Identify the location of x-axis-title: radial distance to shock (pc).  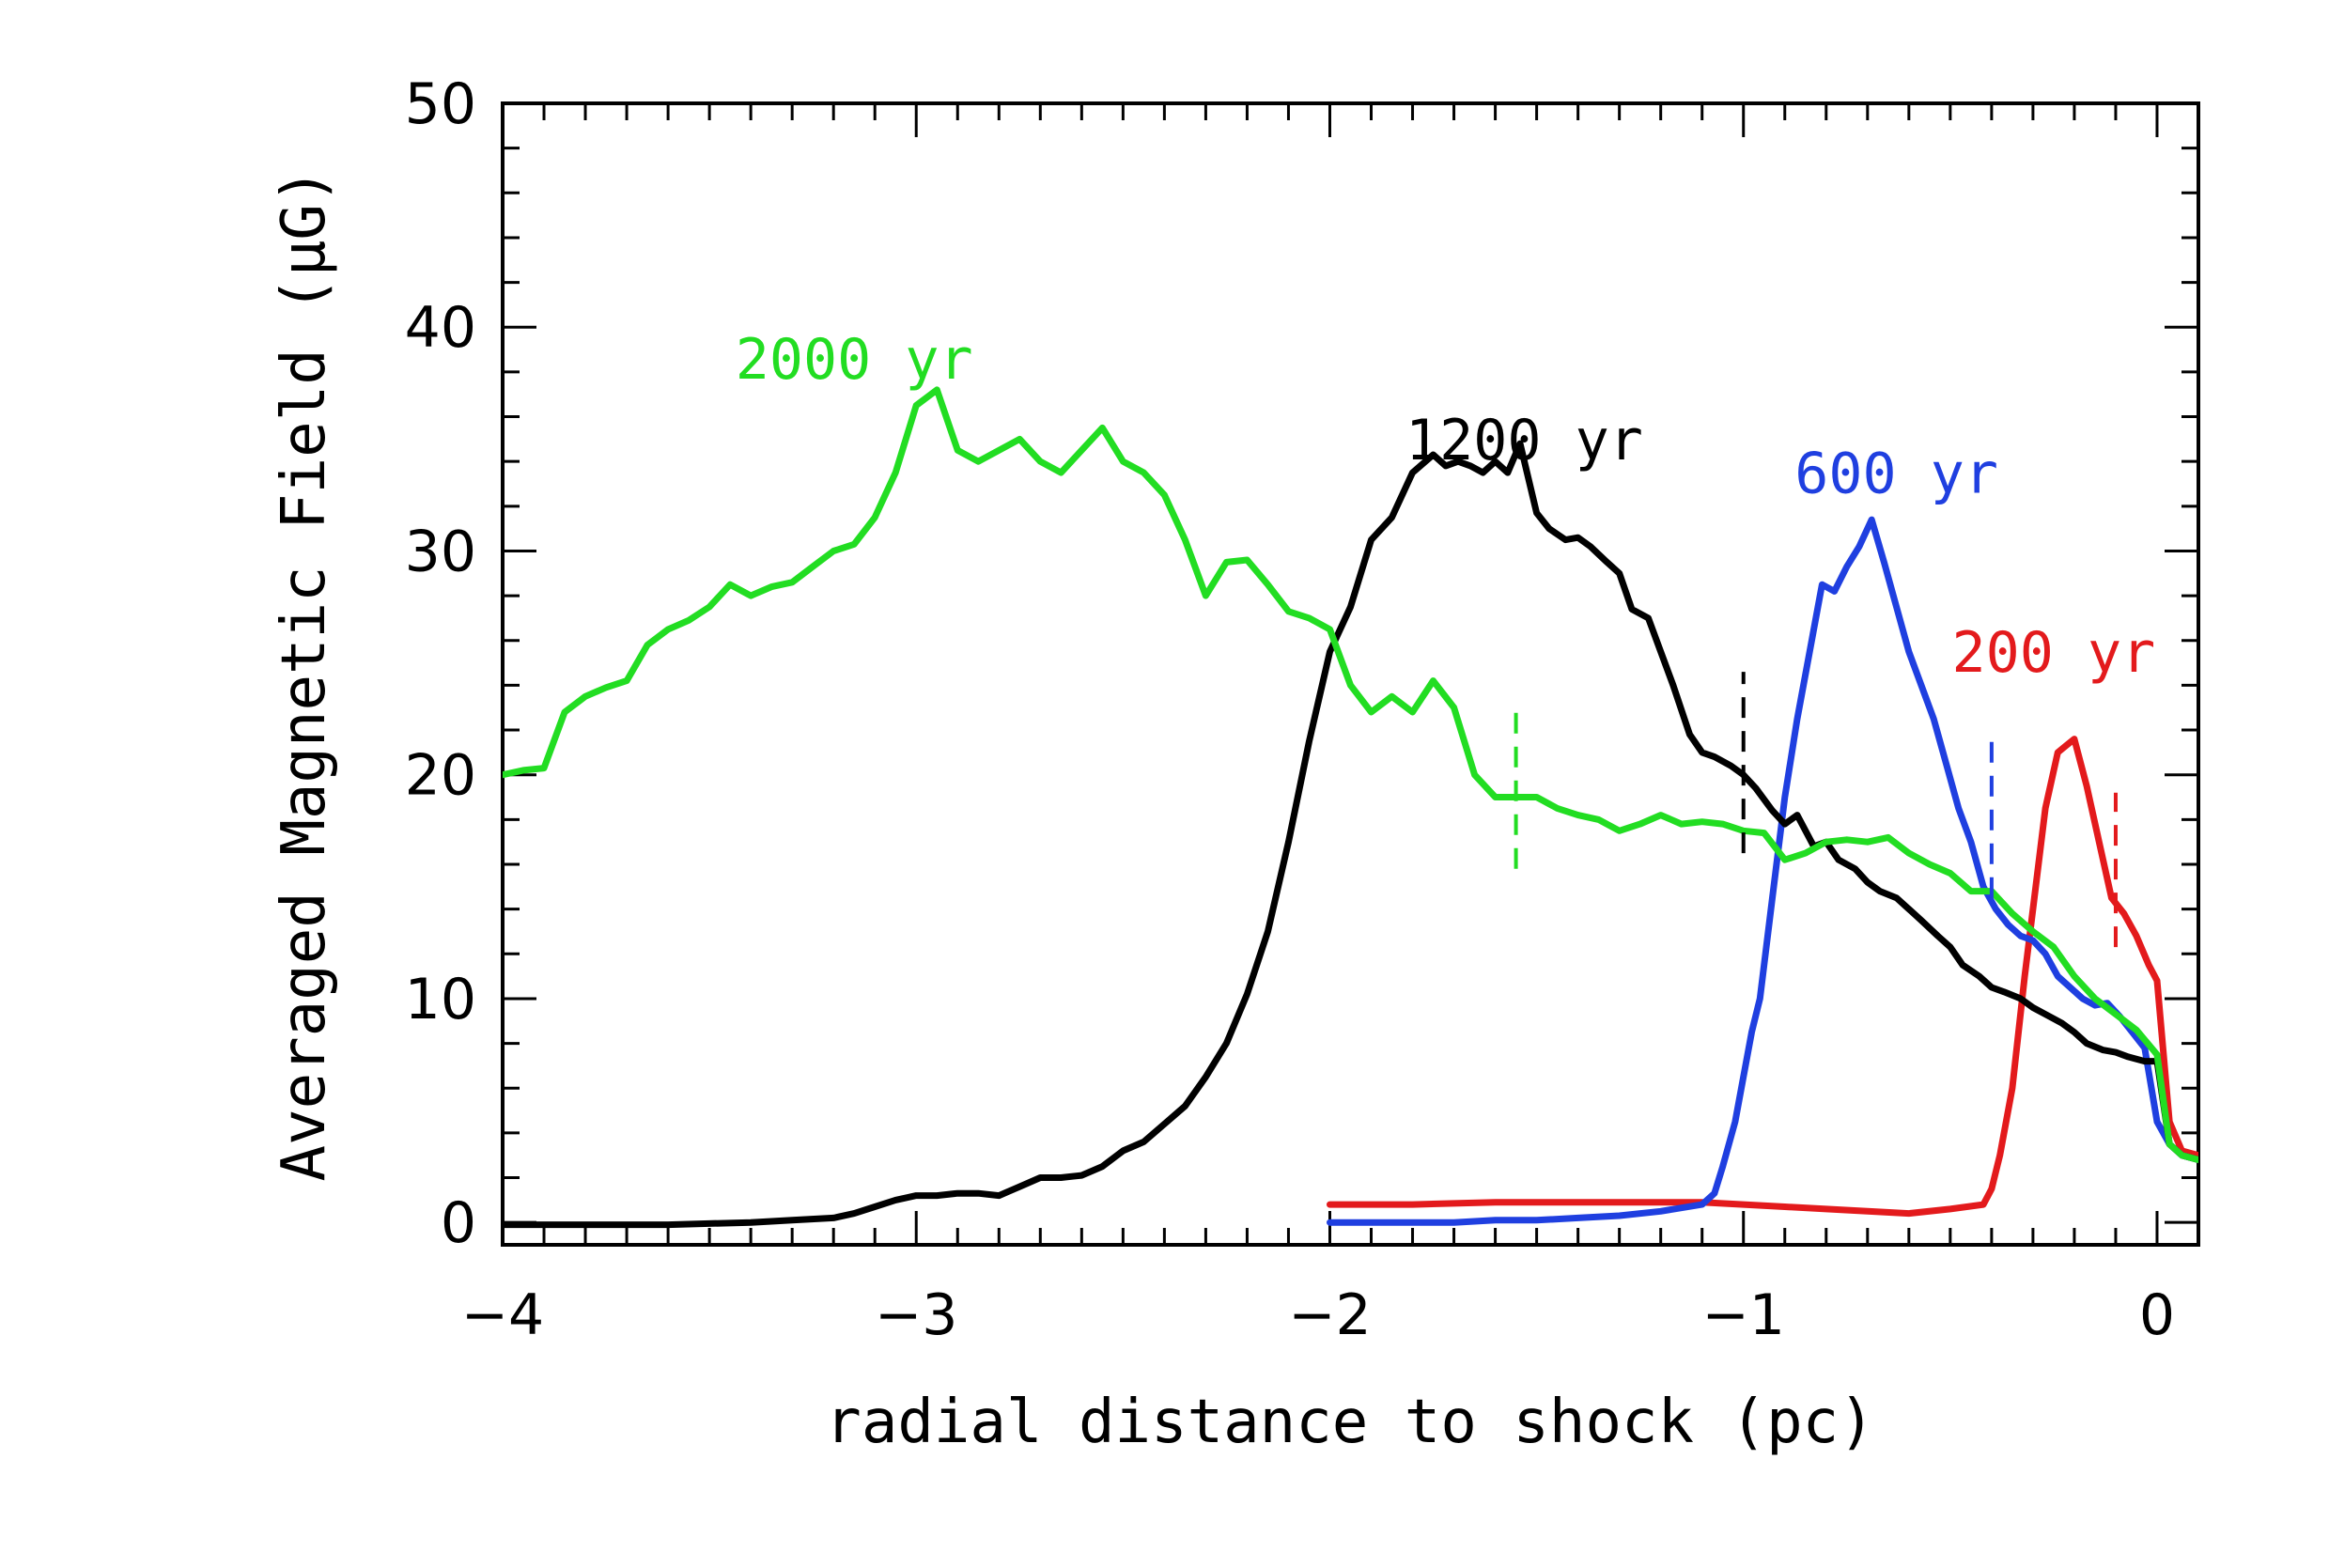
(1350, 1422).